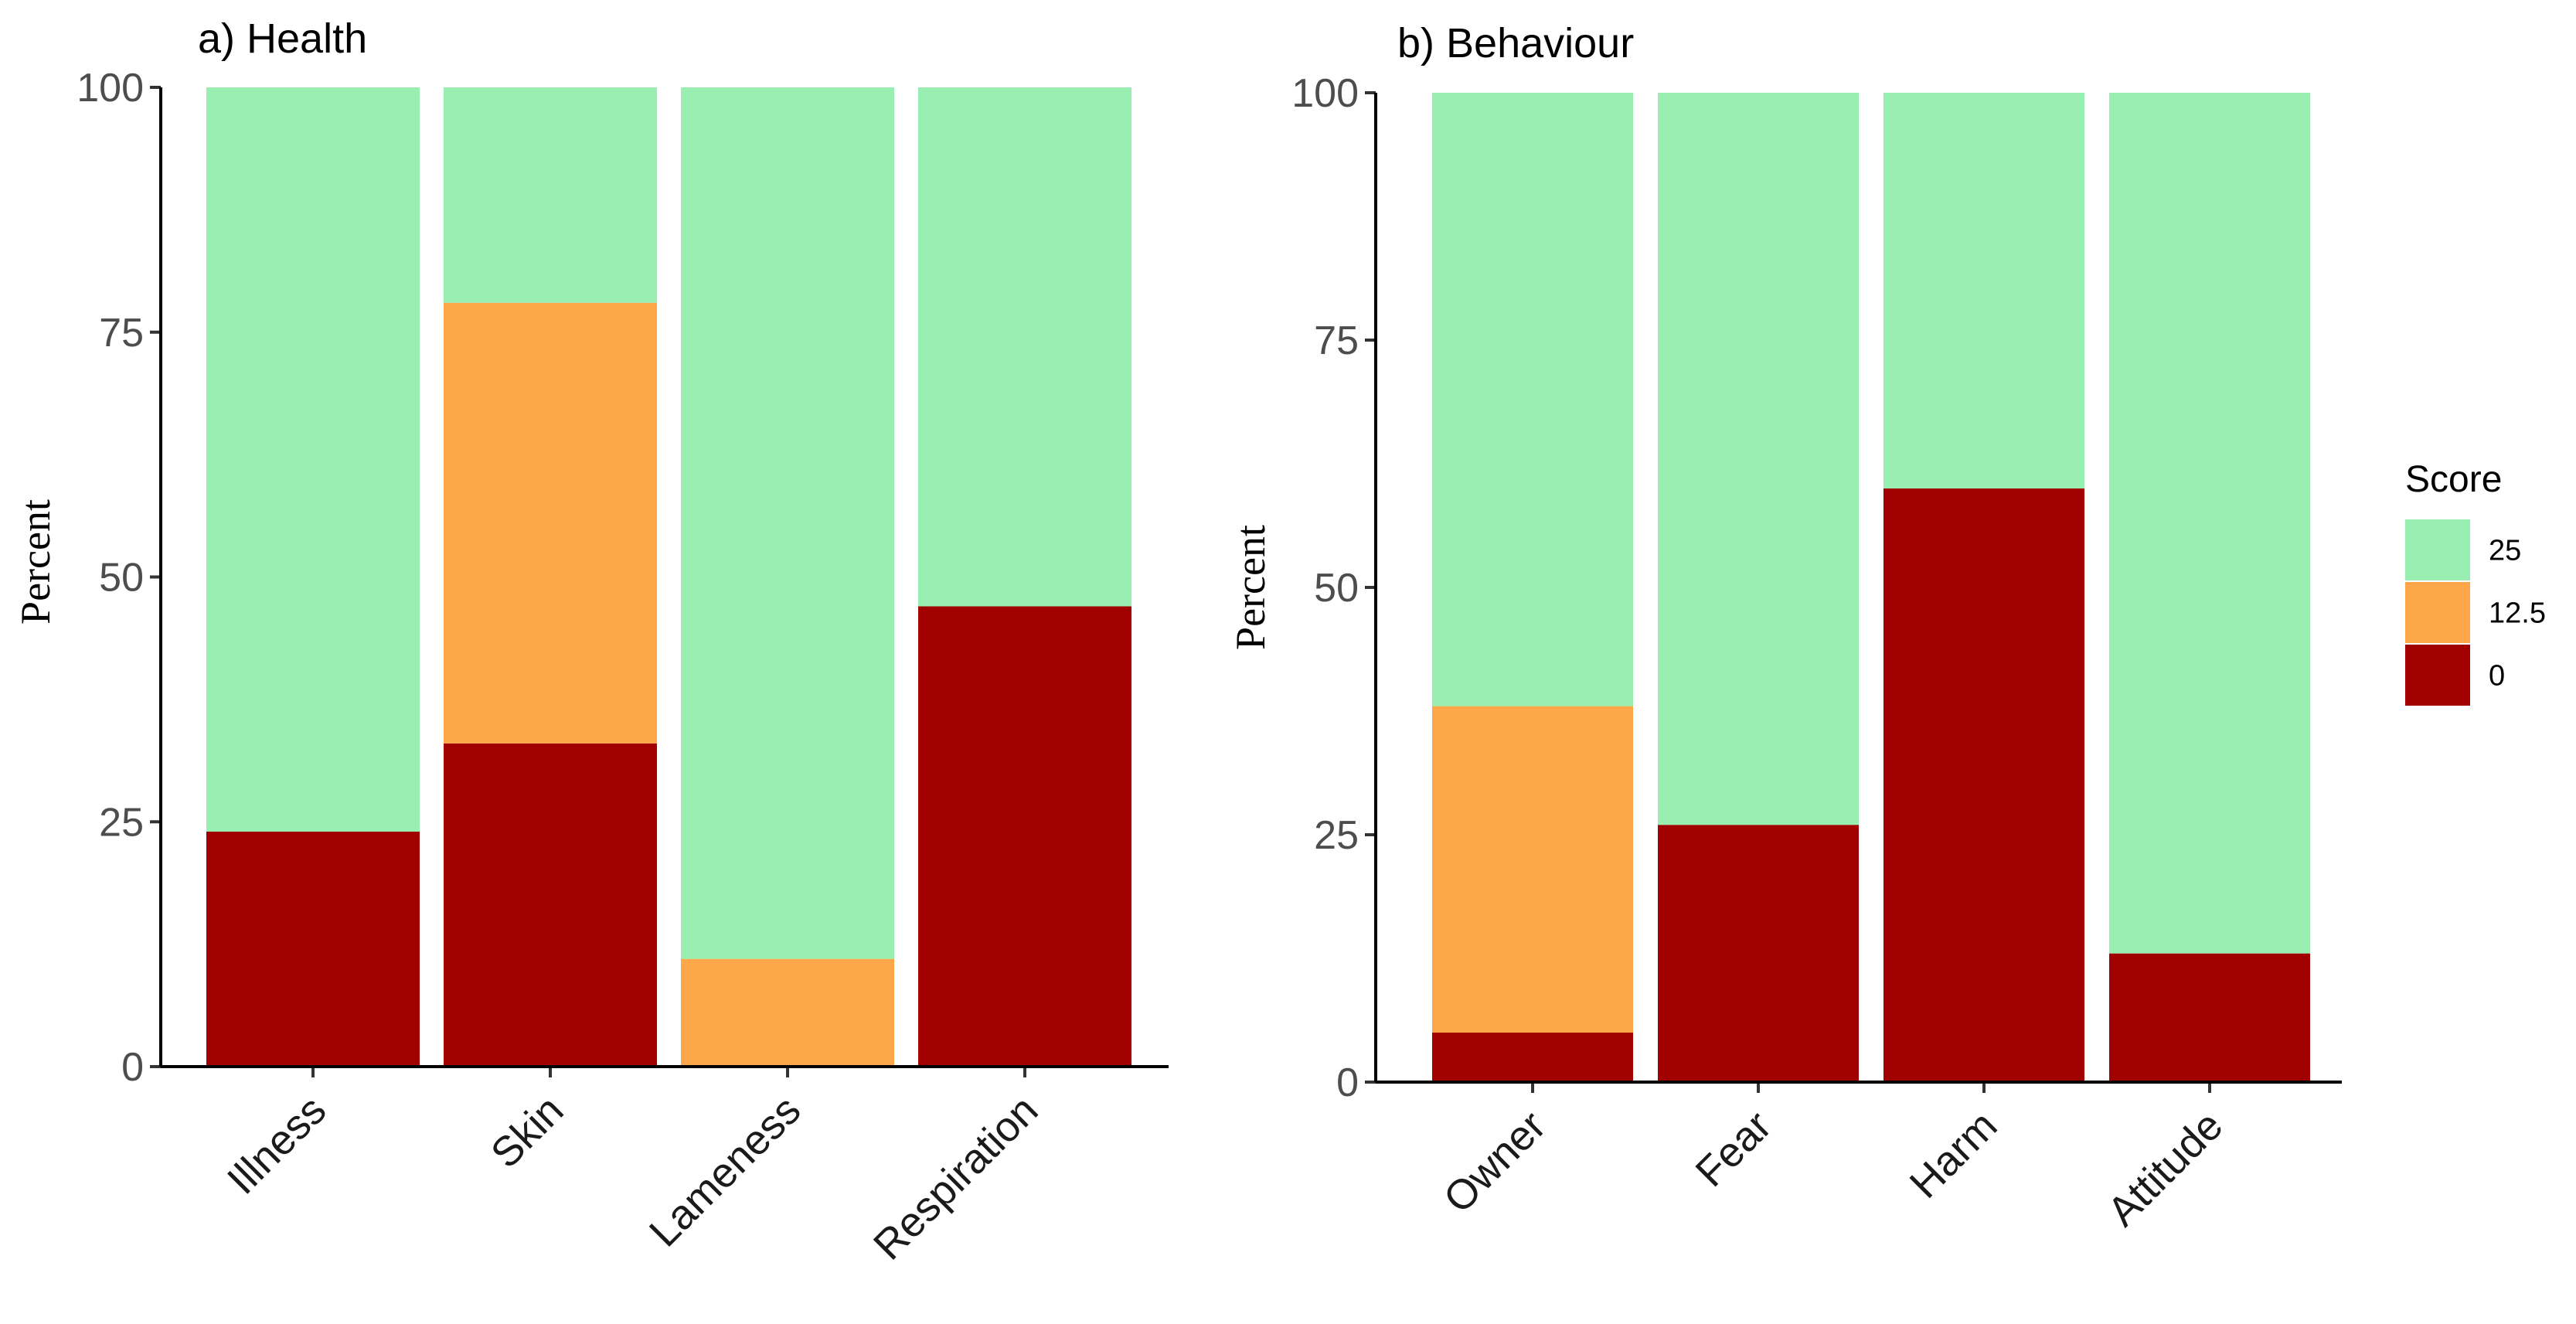 The image size is (2576, 1324). I want to click on legend-label: 25, so click(2505, 551).